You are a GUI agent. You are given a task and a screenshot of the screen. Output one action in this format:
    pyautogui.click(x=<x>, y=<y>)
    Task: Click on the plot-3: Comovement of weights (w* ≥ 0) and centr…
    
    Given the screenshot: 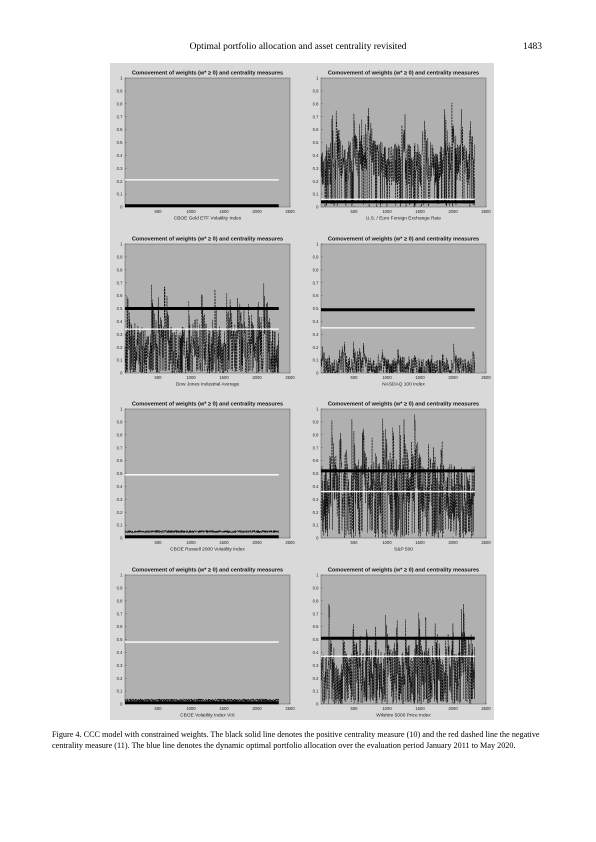 What is the action you would take?
    pyautogui.click(x=205, y=311)
    